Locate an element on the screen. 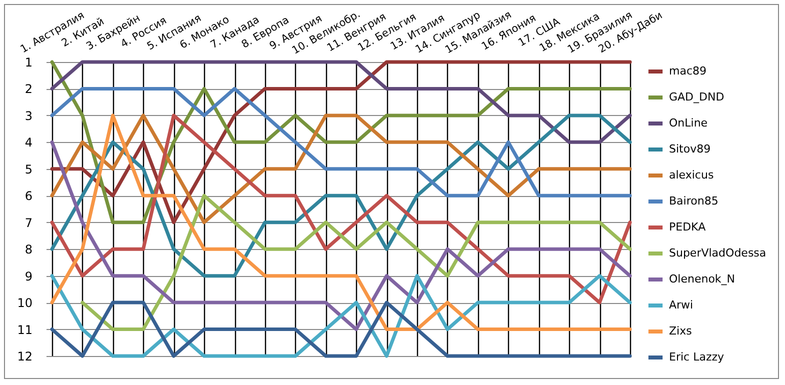 The image size is (785, 385). legend-label: GAD_DND is located at coordinates (696, 97).